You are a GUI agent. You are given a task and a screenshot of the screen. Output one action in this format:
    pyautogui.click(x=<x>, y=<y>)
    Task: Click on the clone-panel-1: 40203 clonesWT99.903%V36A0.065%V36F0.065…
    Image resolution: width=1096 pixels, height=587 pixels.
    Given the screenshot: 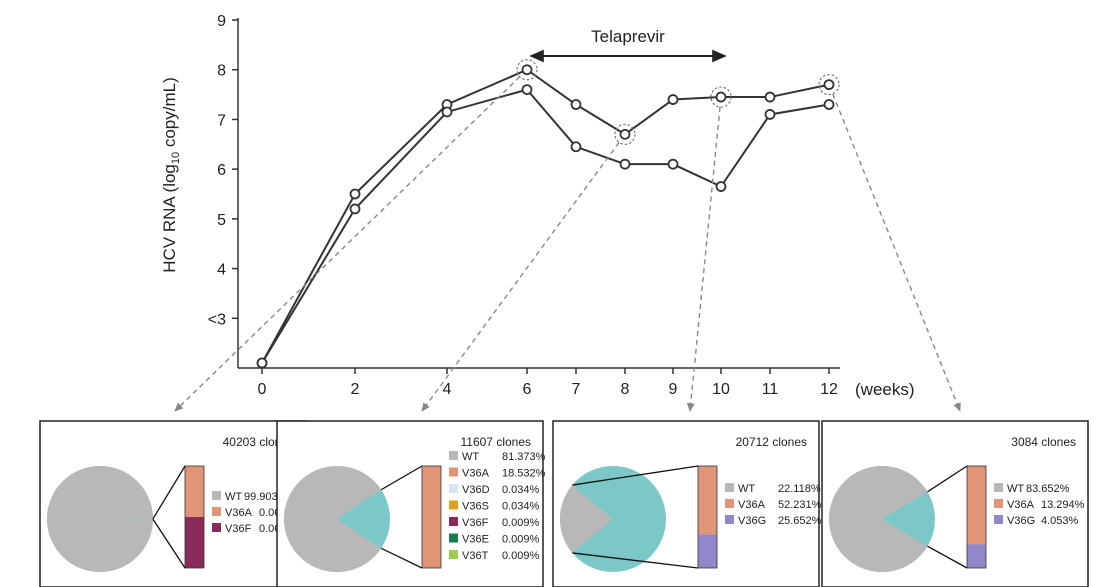 What is the action you would take?
    pyautogui.click(x=173, y=503)
    